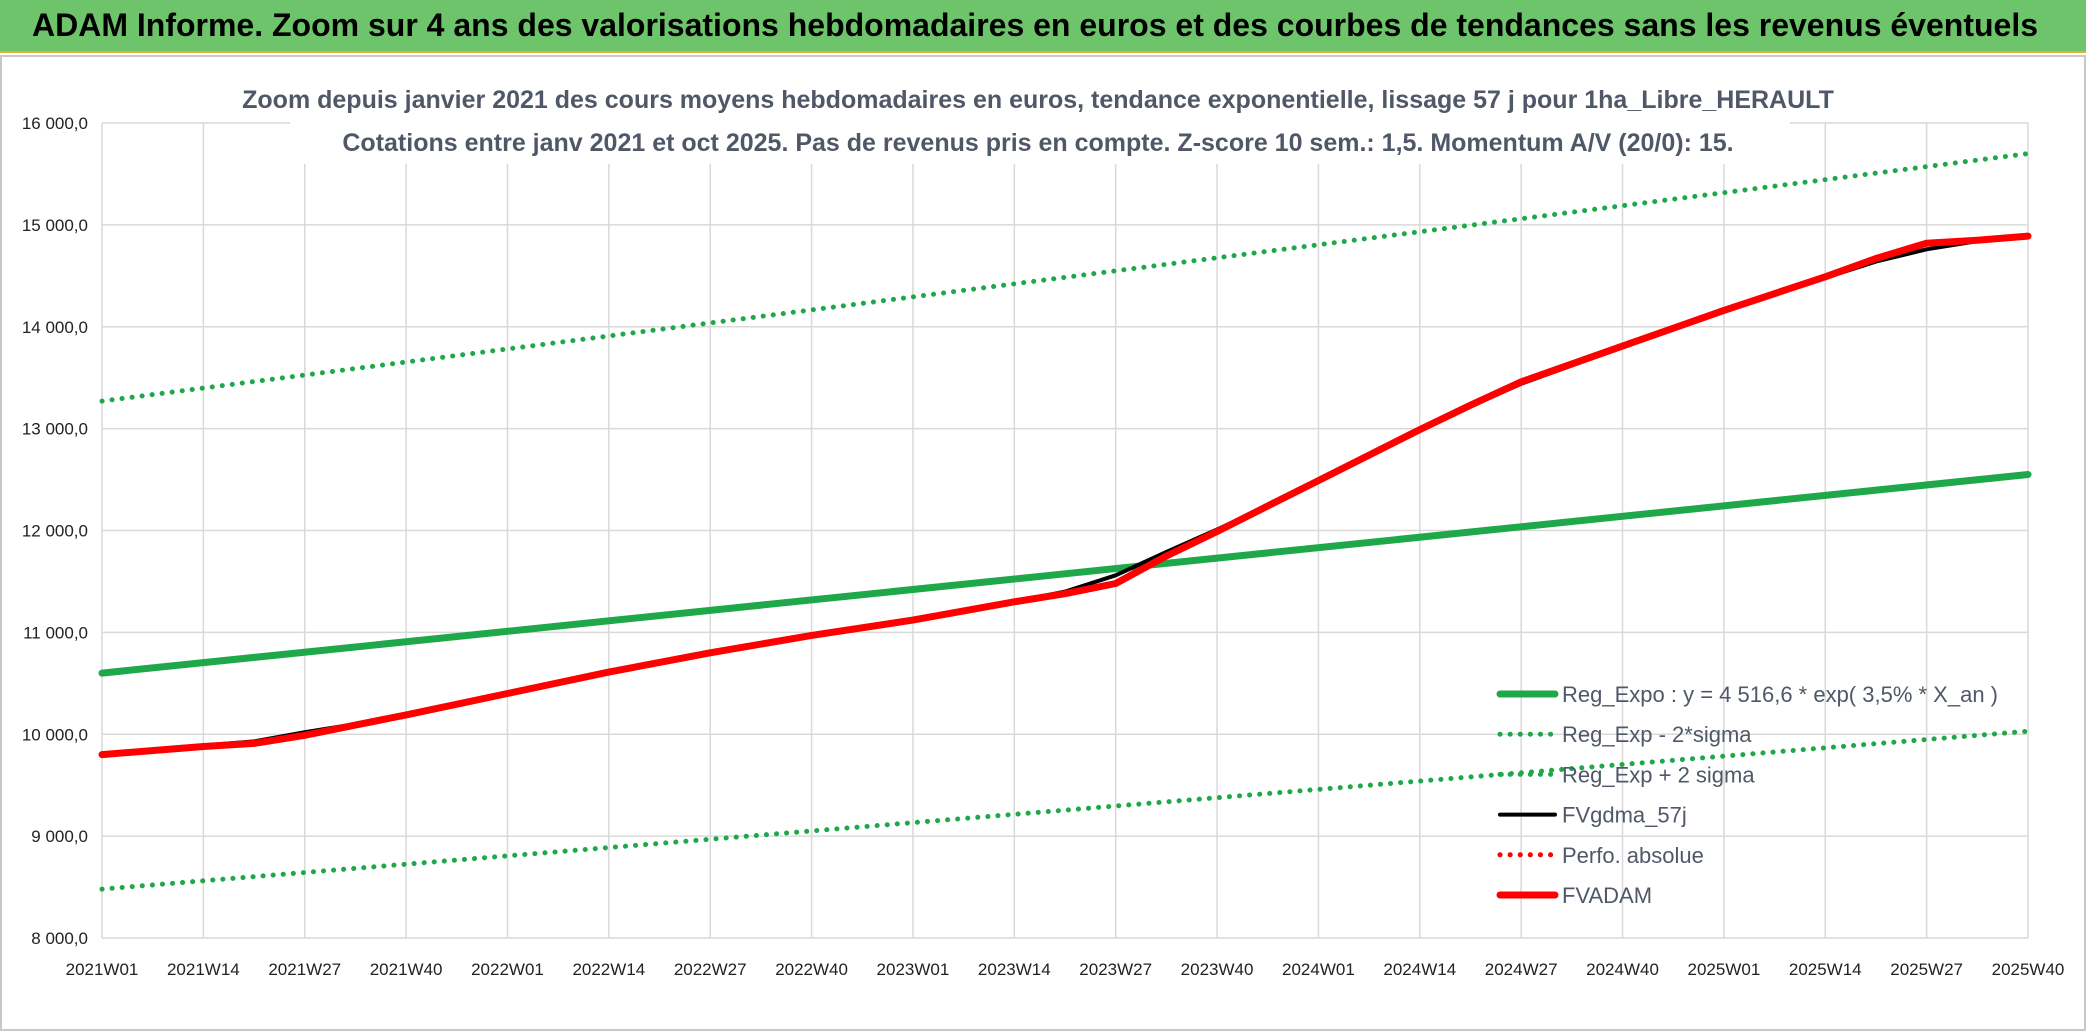  What do you see at coordinates (811, 969) in the screenshot?
I see `x-tick-label: 2022W40` at bounding box center [811, 969].